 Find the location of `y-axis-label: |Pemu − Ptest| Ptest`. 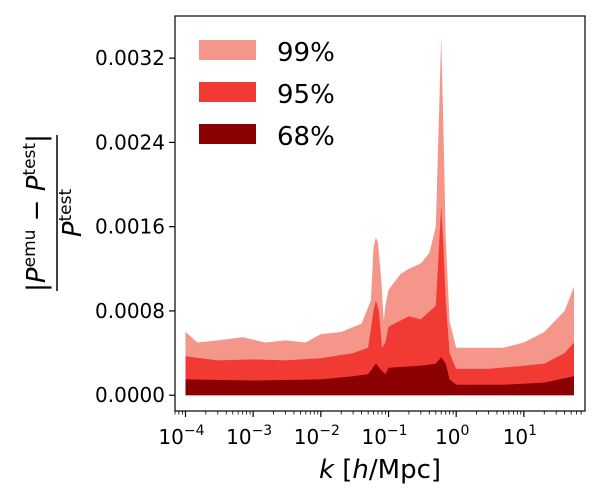

y-axis-label: |Pemu − Ptest| Ptest is located at coordinates (54, 213).